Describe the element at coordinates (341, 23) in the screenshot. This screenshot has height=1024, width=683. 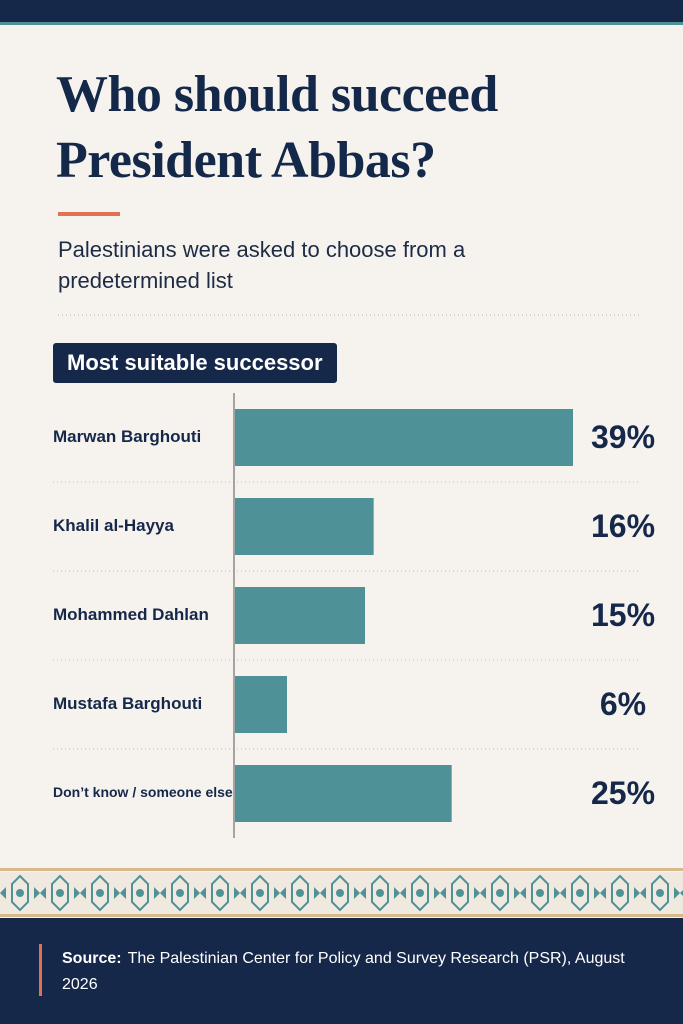
I see `top-rule` at that location.